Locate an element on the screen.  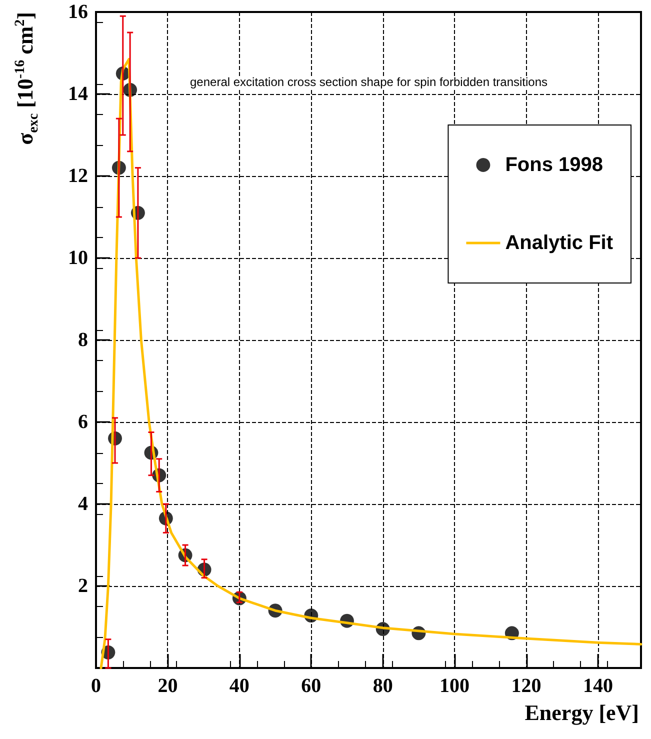
y-tick-label: 16 is located at coordinates (78, 12).